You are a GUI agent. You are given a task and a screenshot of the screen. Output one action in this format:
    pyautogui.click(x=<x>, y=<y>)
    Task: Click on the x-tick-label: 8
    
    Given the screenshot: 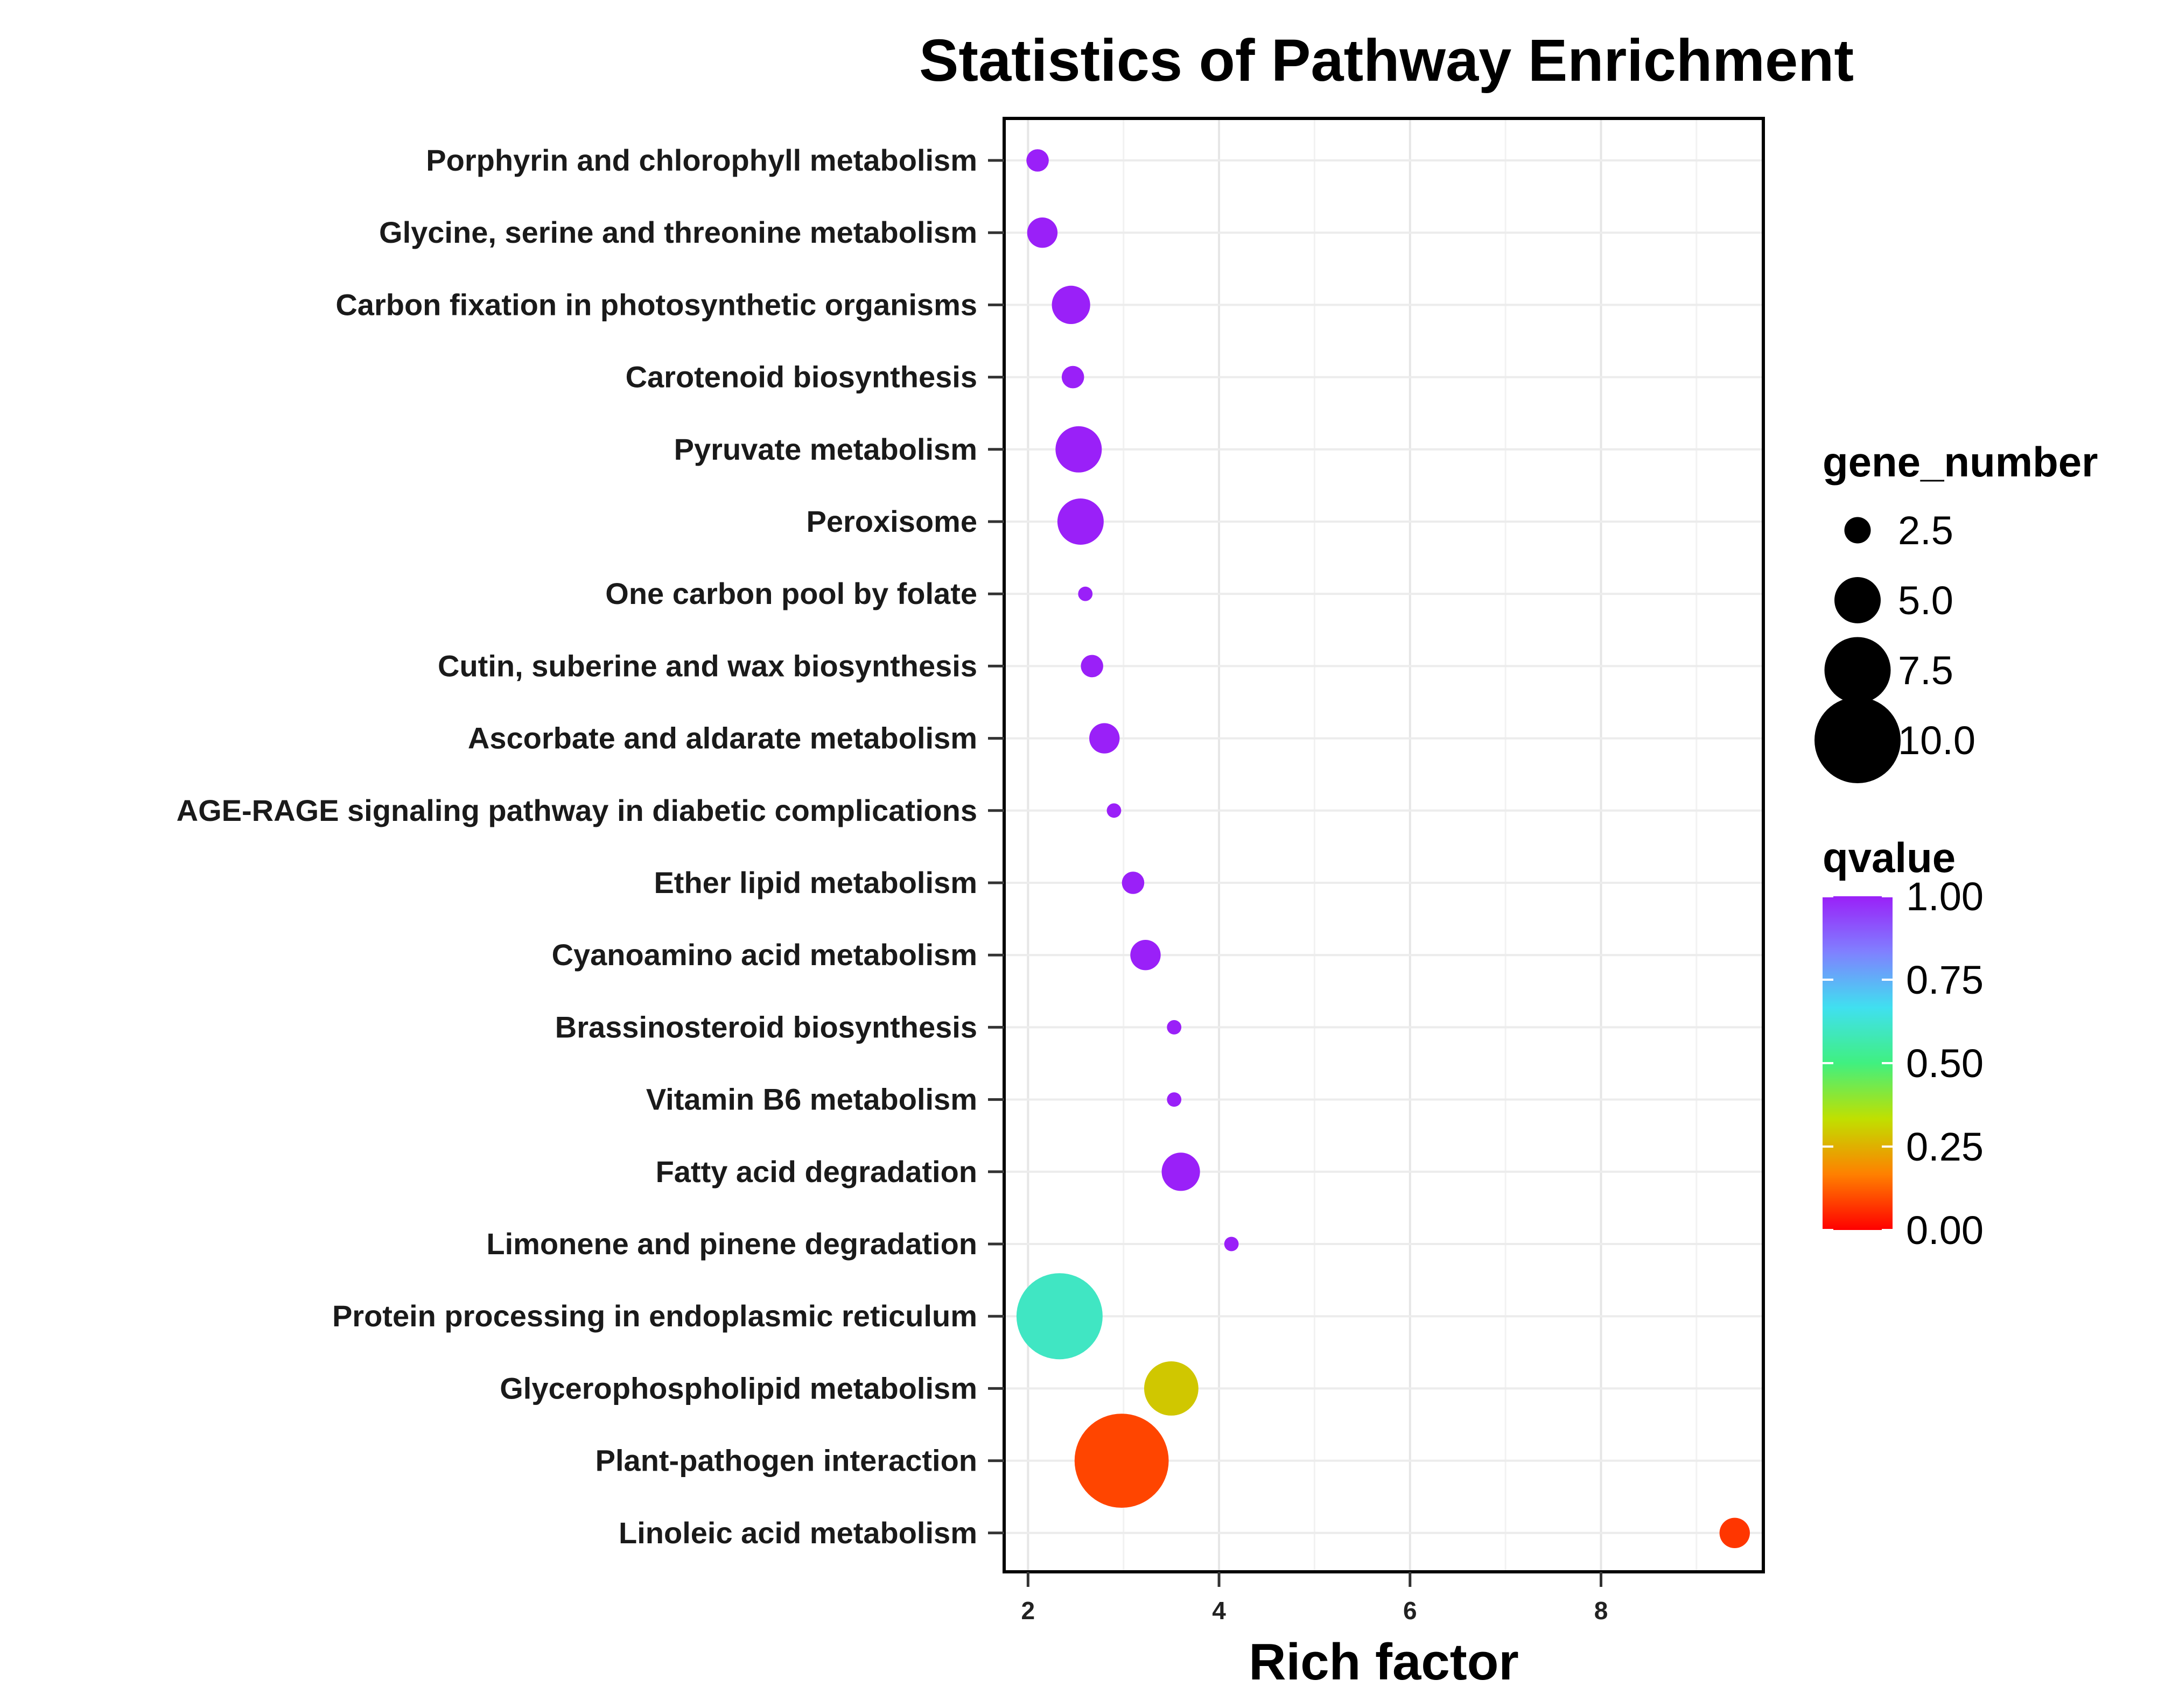 What is the action you would take?
    pyautogui.click(x=1601, y=1611)
    